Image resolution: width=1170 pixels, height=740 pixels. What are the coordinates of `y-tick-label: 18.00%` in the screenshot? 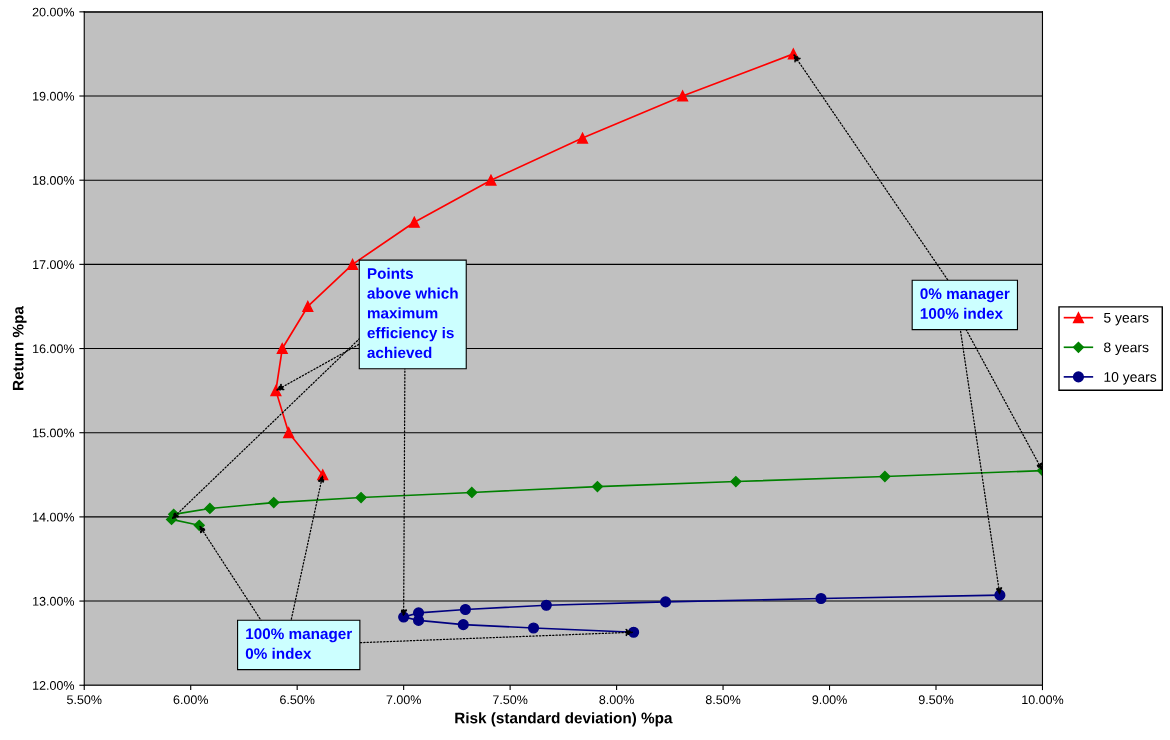 It's located at (54, 180).